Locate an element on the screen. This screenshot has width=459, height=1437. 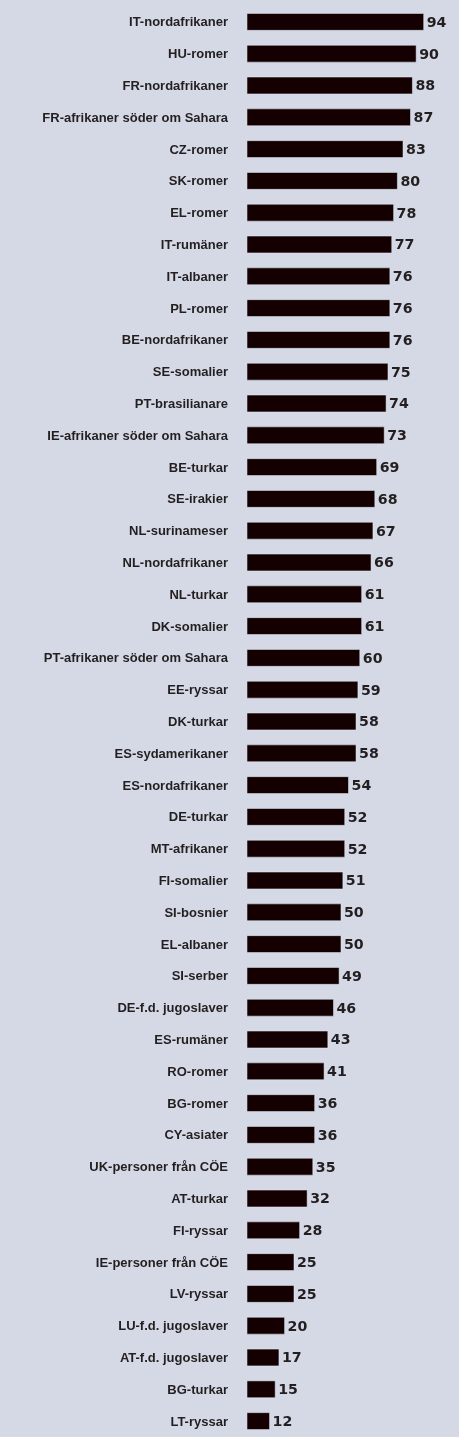
y-tick-label: BE-turkar is located at coordinates (198, 467).